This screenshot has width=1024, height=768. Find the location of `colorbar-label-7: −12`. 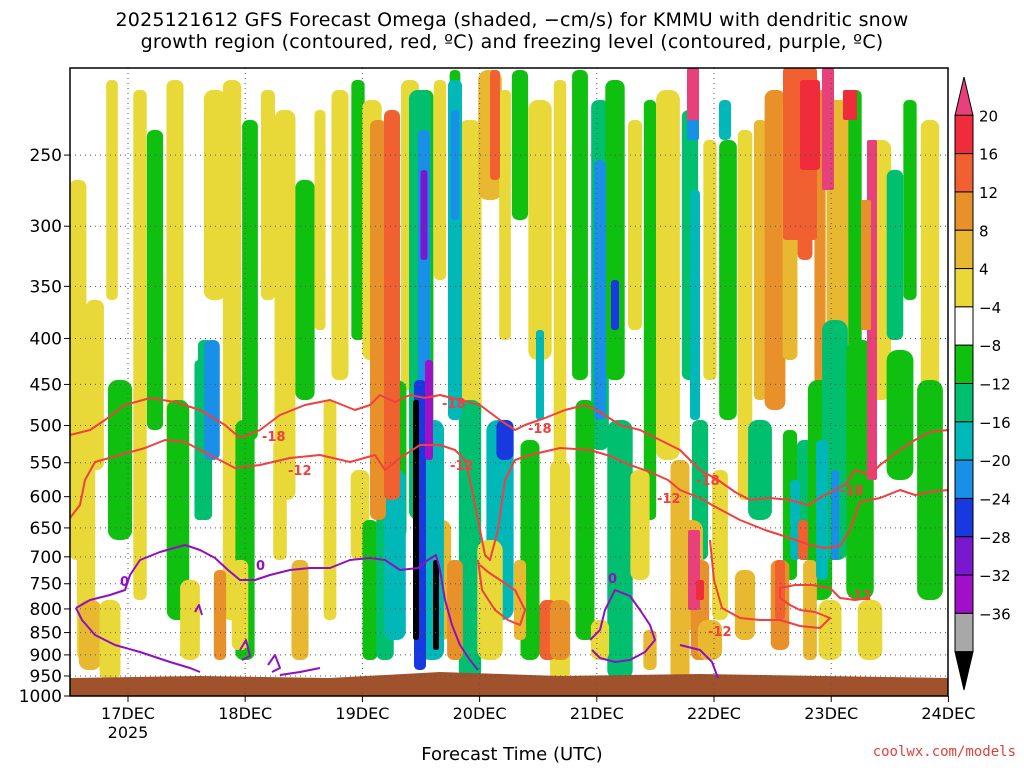

colorbar-label-7: −12 is located at coordinates (995, 385).